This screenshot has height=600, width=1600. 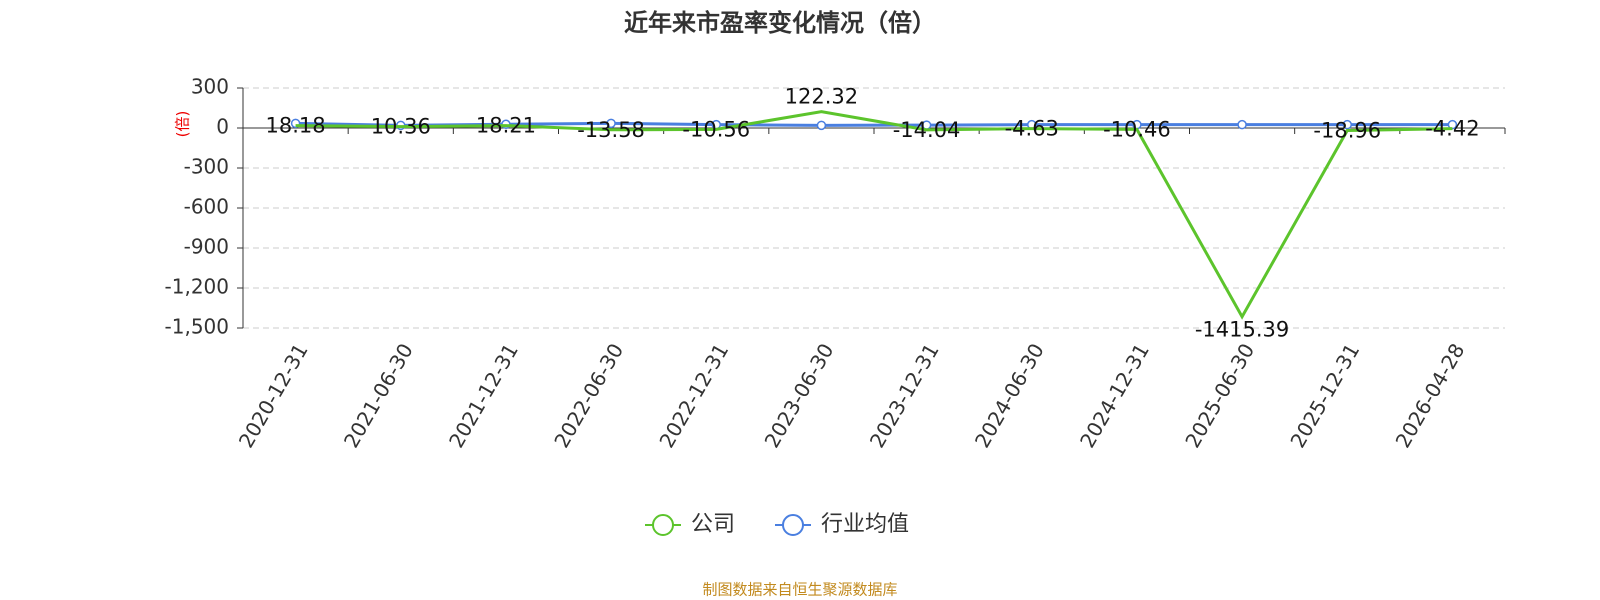 I want to click on x-tick-label: 2020-12-31, so click(x=273, y=395).